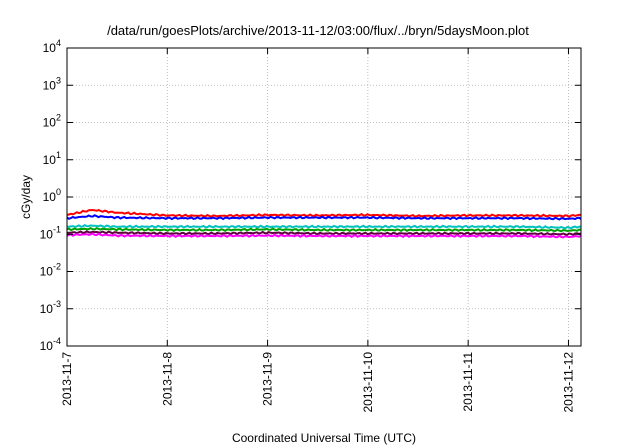 The width and height of the screenshot is (640, 448). I want to click on y-tick-label: 10⁻³, so click(50, 307).